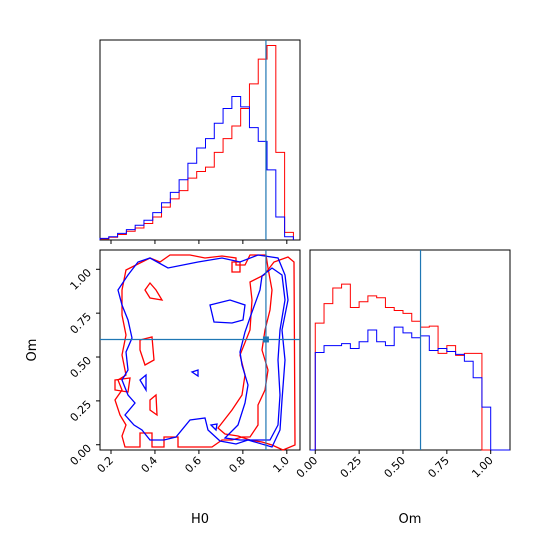  I want to click on h0-histogram-frame, so click(200, 140).